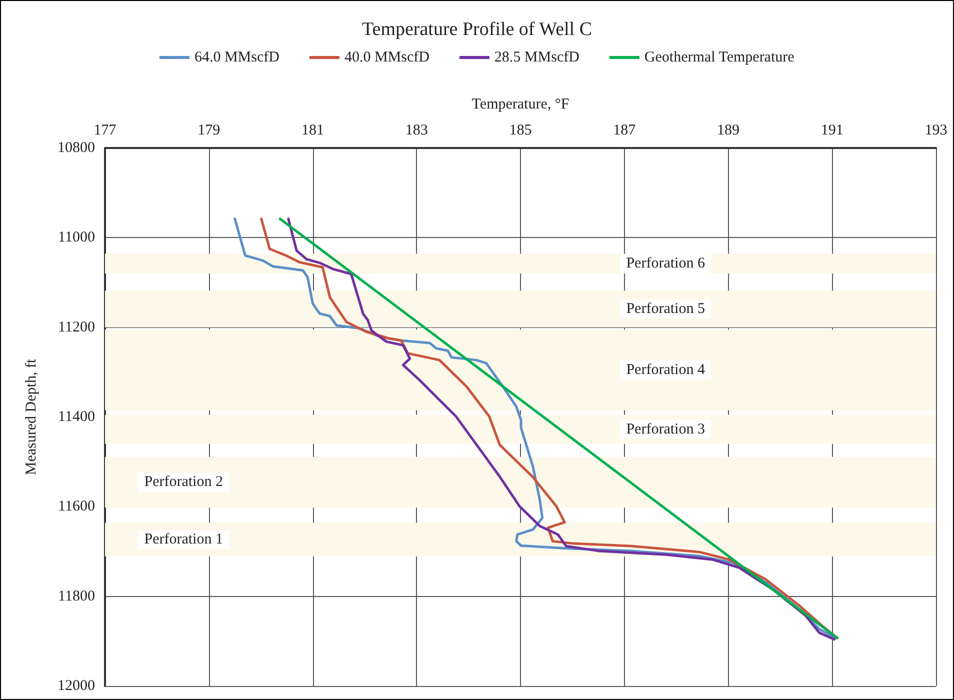  Describe the element at coordinates (666, 264) in the screenshot. I see `band-label: Perforation 6` at that location.